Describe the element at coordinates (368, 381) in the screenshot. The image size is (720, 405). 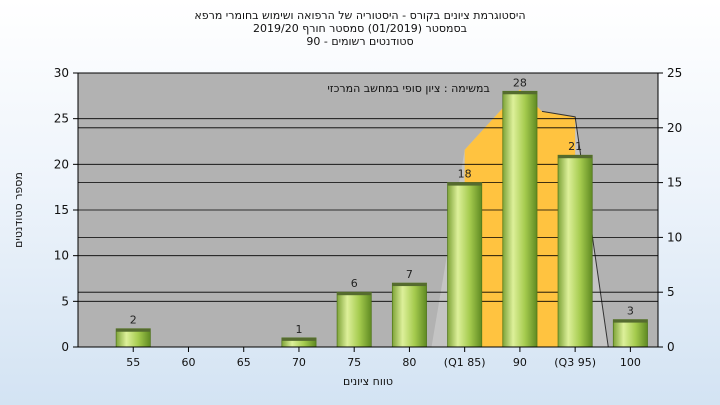
I see `x-axis-label: טווח ציונים` at that location.